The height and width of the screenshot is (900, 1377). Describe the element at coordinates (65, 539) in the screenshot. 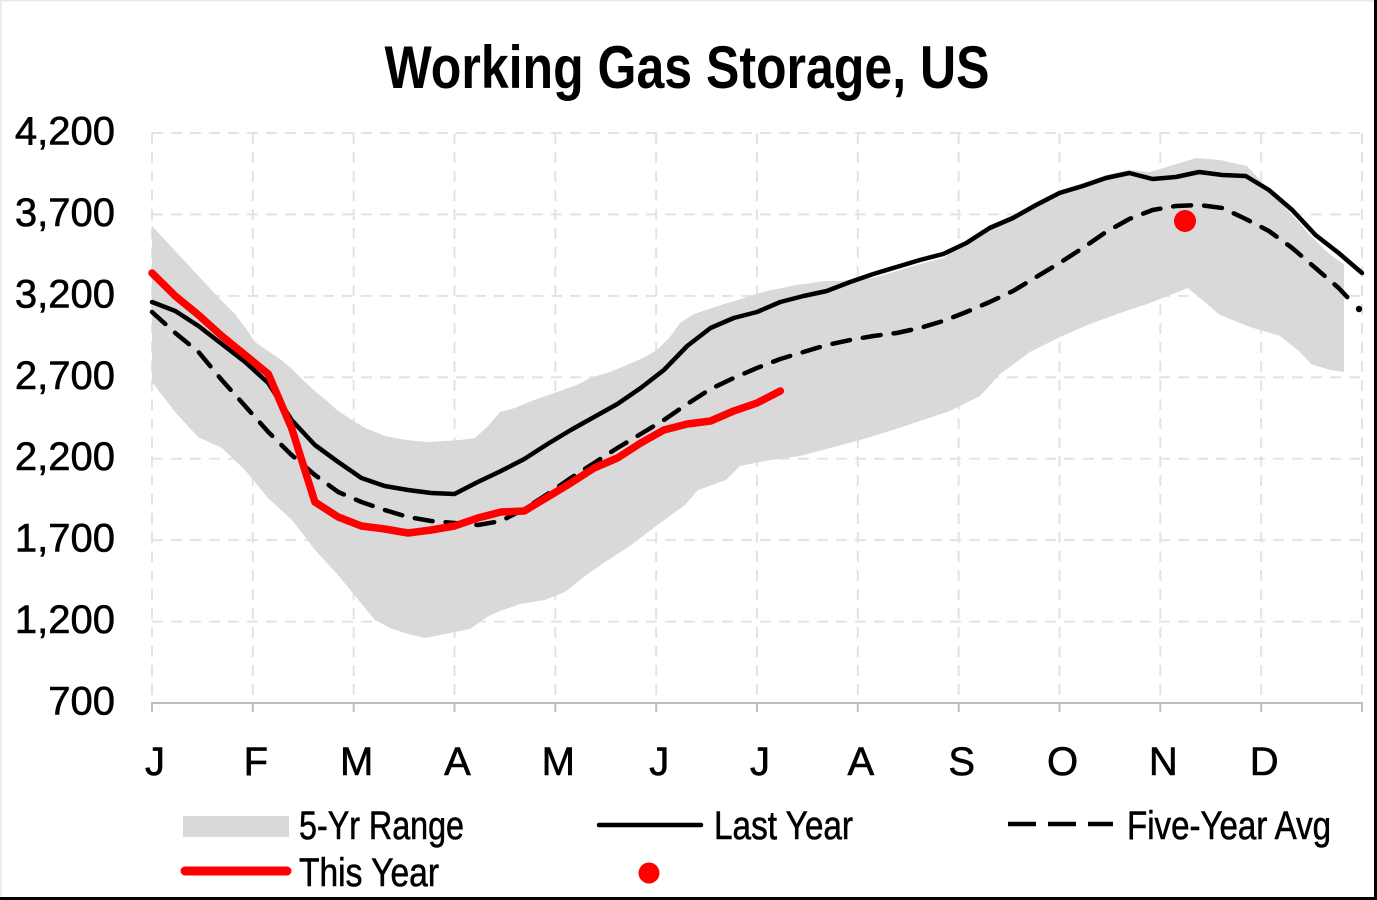

I see `svg-text: 1,700` at that location.